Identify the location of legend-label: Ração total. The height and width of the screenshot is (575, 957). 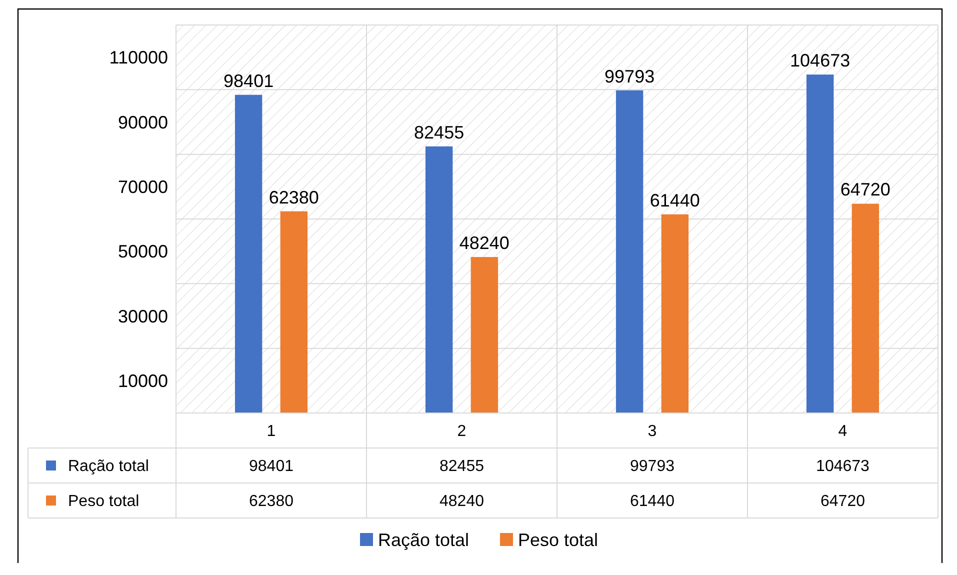
(108, 467).